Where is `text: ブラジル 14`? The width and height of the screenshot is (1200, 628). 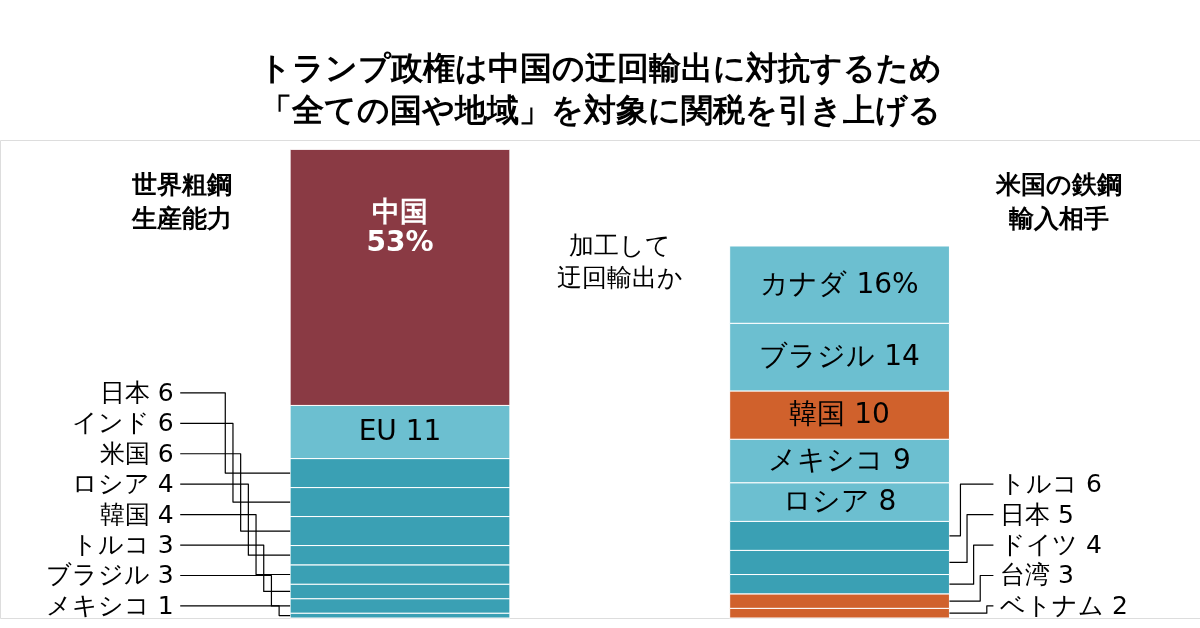
text: ブラジル 14 is located at coordinates (839, 356).